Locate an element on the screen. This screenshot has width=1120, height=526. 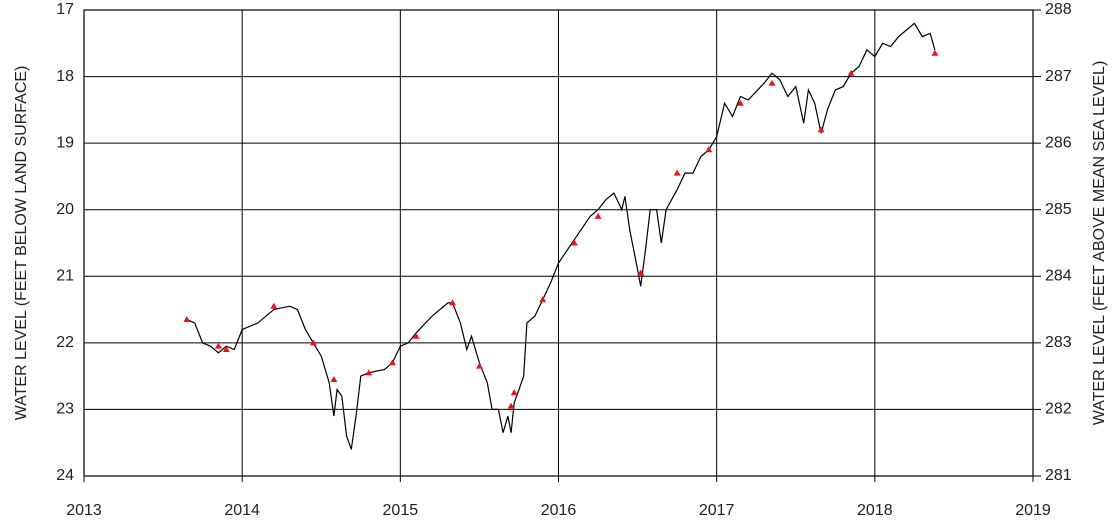
x-tick-label: 2019 is located at coordinates (1033, 510).